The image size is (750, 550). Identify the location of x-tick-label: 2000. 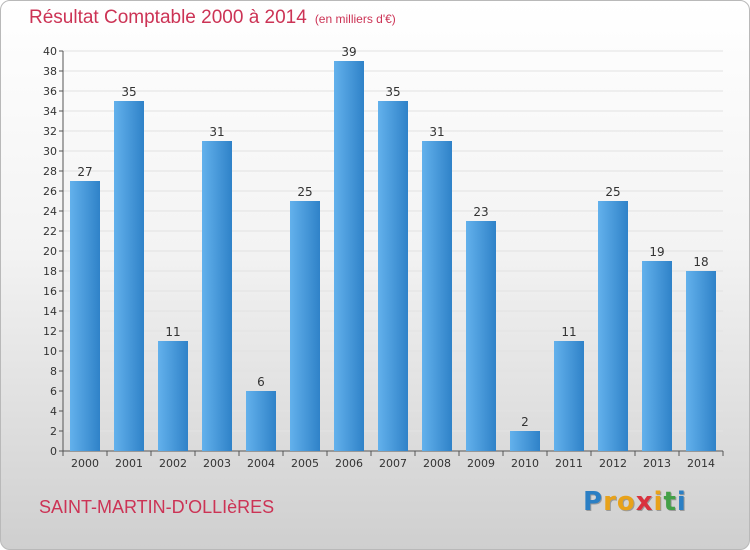
(85, 463).